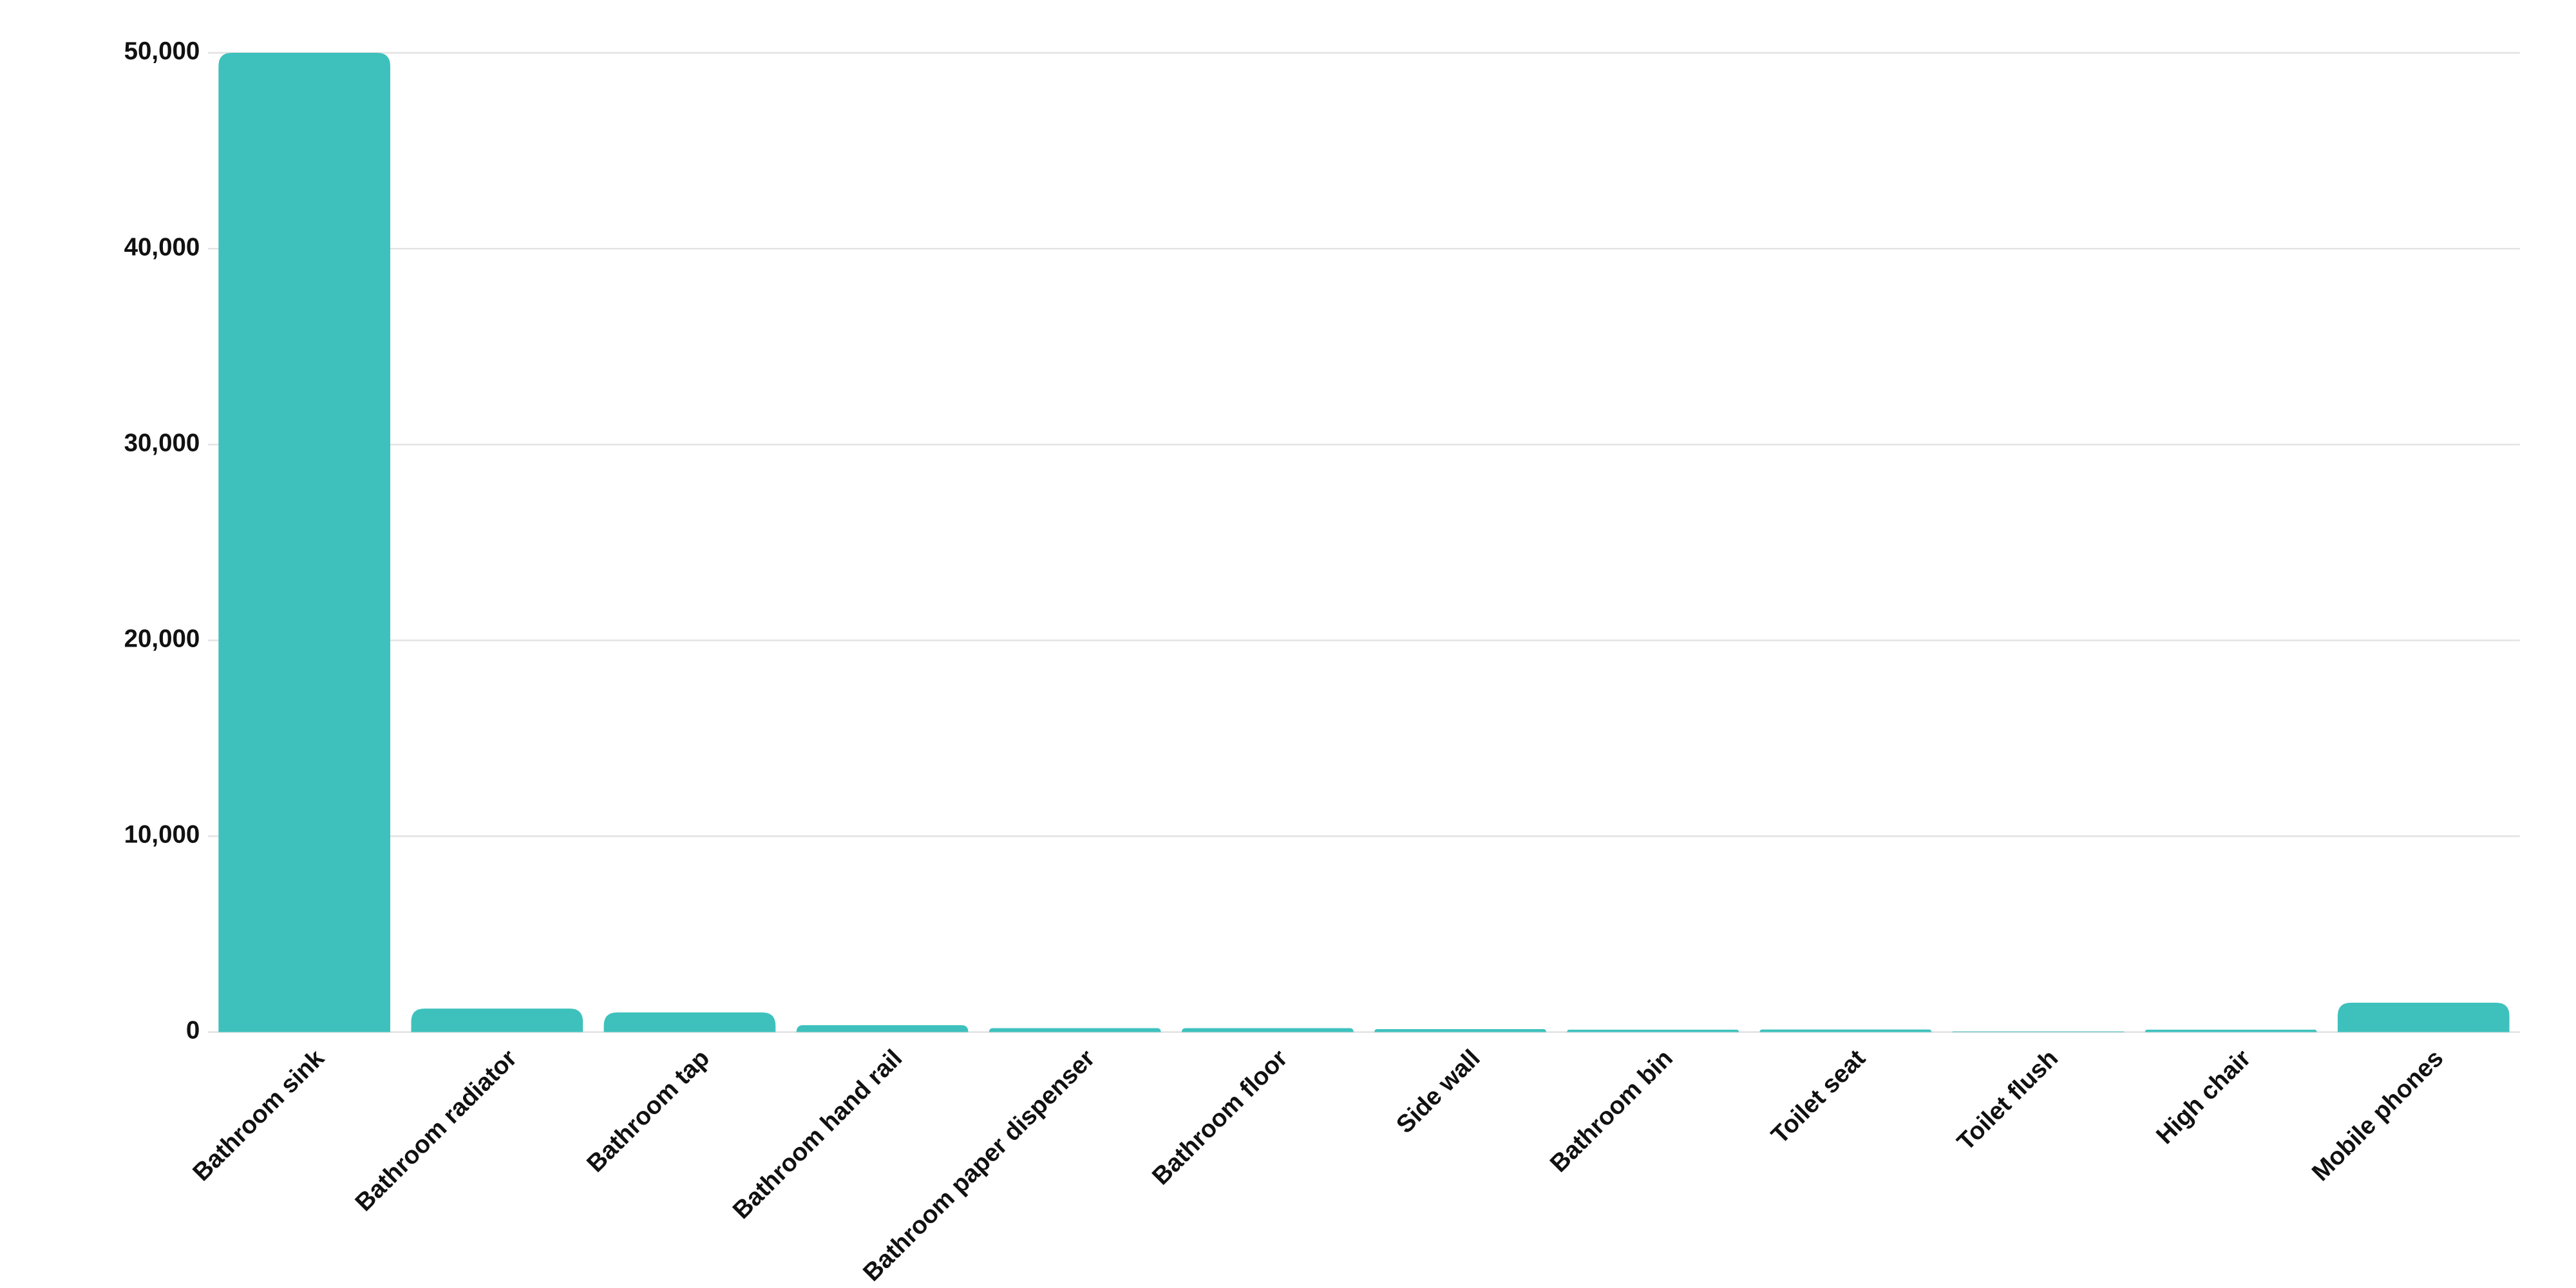 This screenshot has width=2576, height=1288. What do you see at coordinates (649, 1111) in the screenshot?
I see `x-tick-label: Bathroom tap` at bounding box center [649, 1111].